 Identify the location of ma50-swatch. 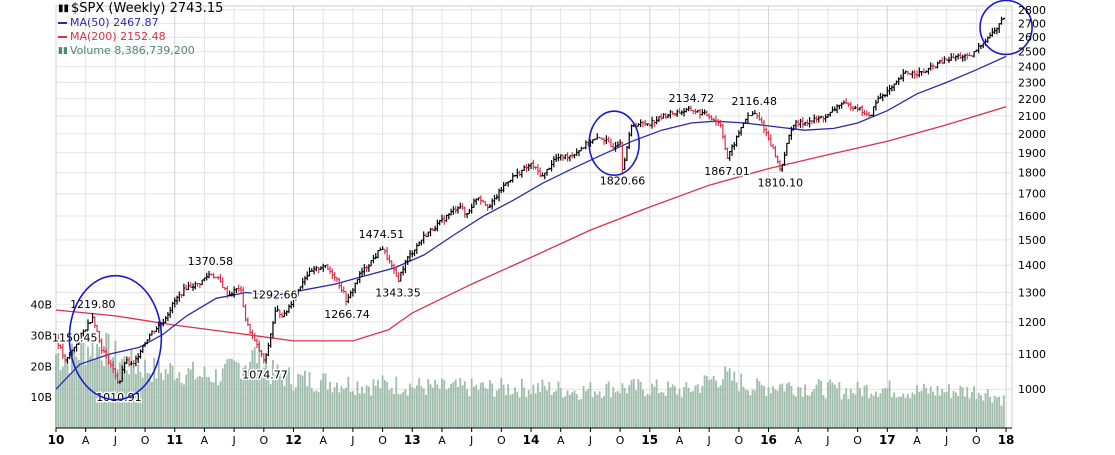
(62, 23).